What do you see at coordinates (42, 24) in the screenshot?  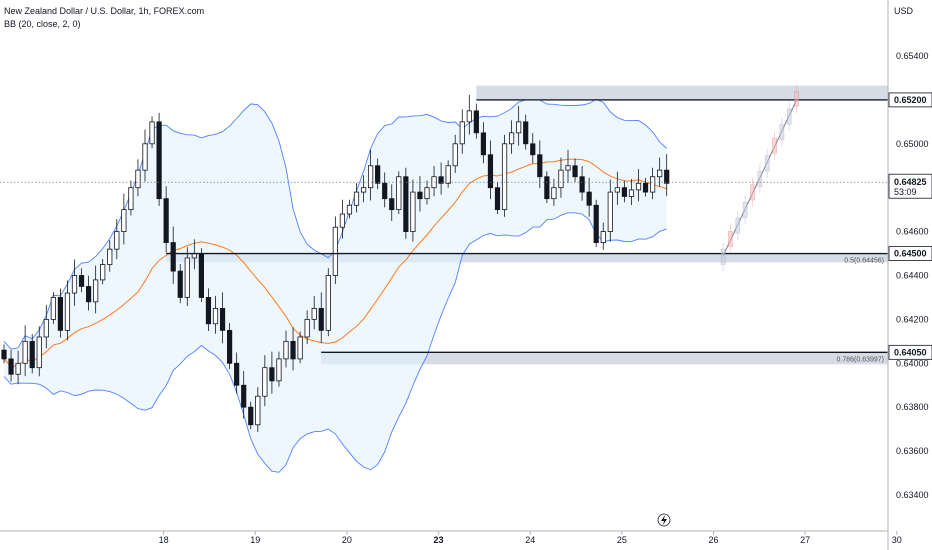 I see `indicator-label: BB (20, close, 2, 0)` at bounding box center [42, 24].